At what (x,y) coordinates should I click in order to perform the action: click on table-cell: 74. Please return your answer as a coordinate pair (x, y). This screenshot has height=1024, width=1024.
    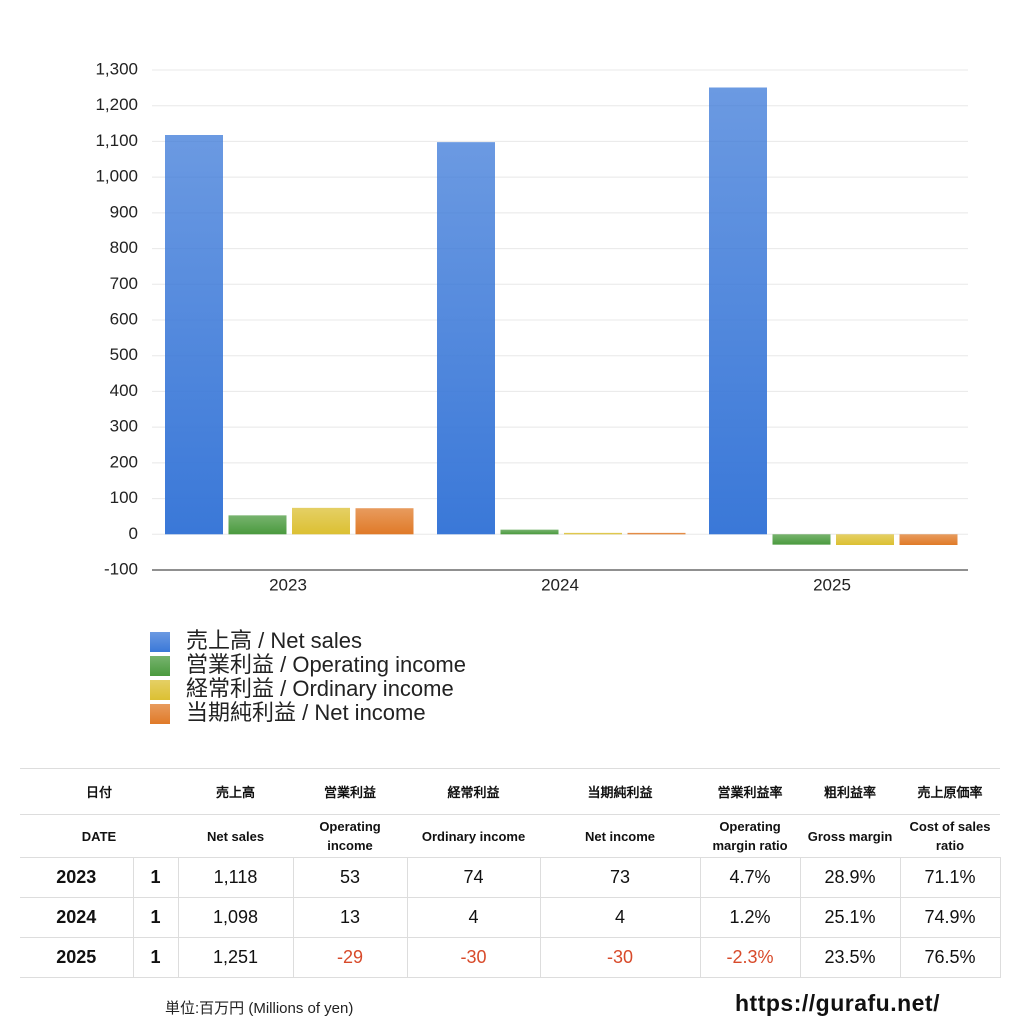
    Looking at the image, I should click on (473, 877).